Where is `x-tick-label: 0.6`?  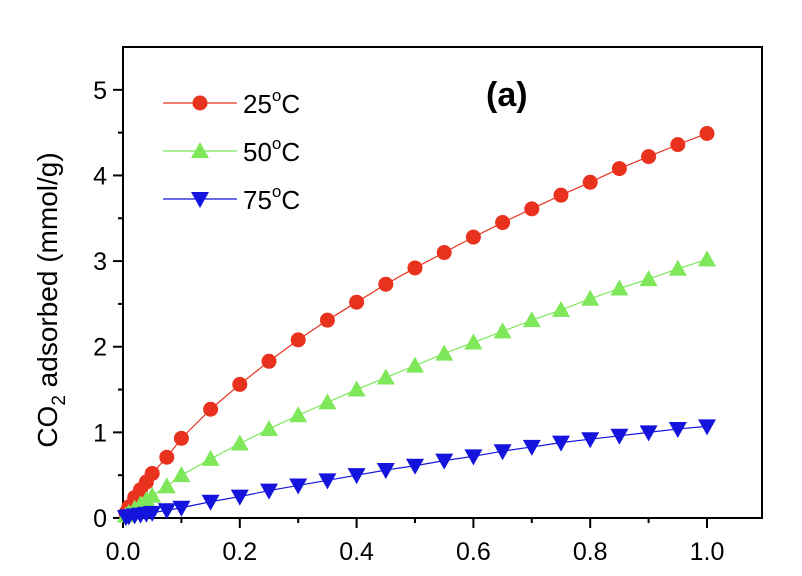
x-tick-label: 0.6 is located at coordinates (473, 552).